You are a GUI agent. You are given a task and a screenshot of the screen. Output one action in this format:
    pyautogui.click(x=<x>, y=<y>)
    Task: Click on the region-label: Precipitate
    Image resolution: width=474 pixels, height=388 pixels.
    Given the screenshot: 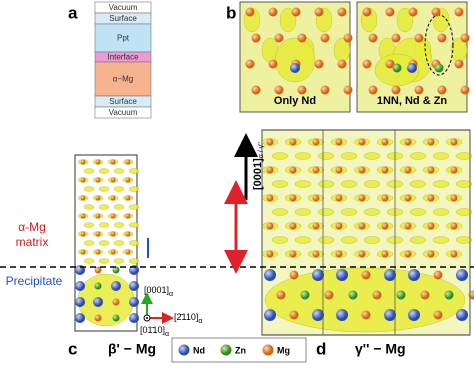 What is the action you would take?
    pyautogui.click(x=34, y=281)
    